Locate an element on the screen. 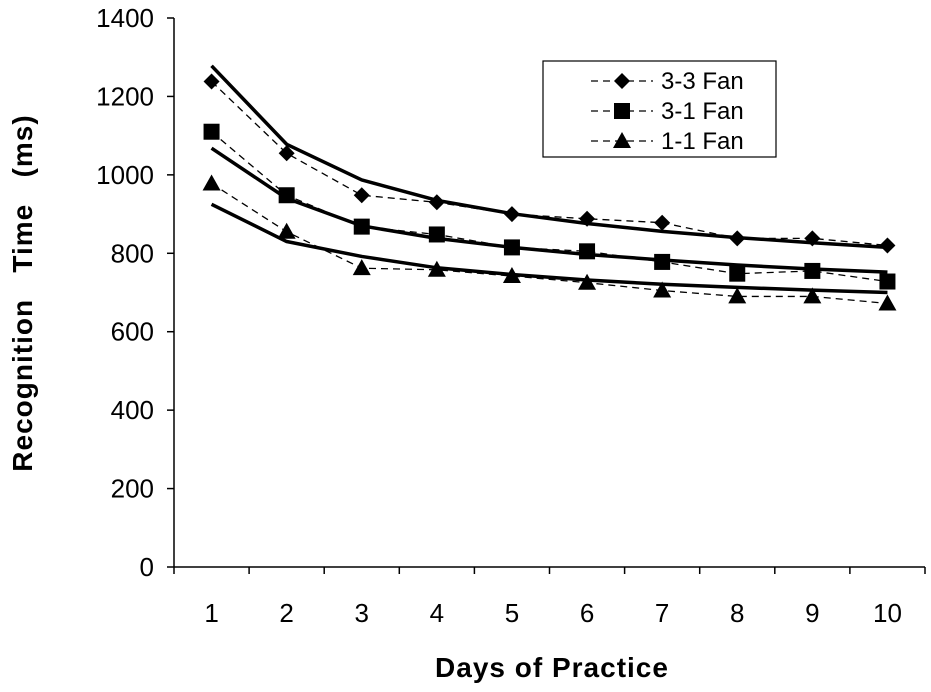 This screenshot has height=692, width=931. legend: 3-3 Fan 3-1 Fan 1-1 Fan is located at coordinates (659, 109).